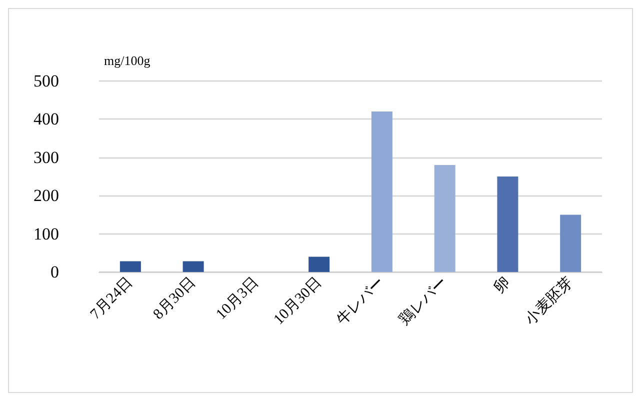  I want to click on x-tick-label: 7月24日, so click(112, 298).